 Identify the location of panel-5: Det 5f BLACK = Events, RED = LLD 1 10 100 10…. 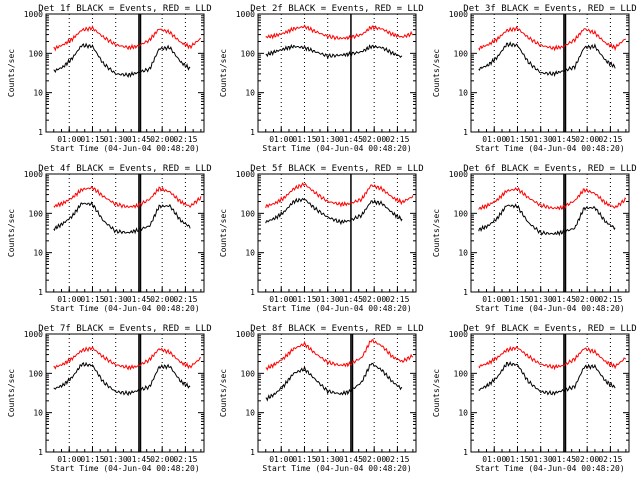
(321, 238).